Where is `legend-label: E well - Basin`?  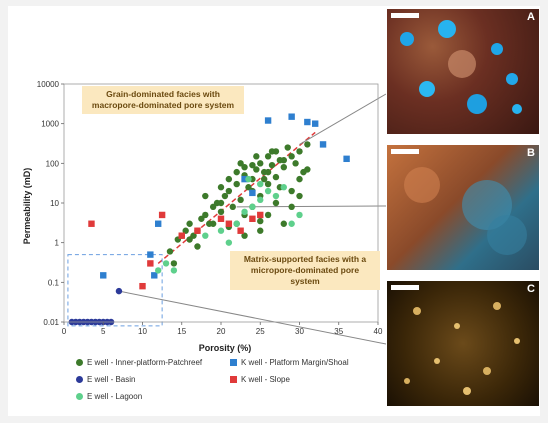 legend-label: E well - Basin is located at coordinates (111, 379).